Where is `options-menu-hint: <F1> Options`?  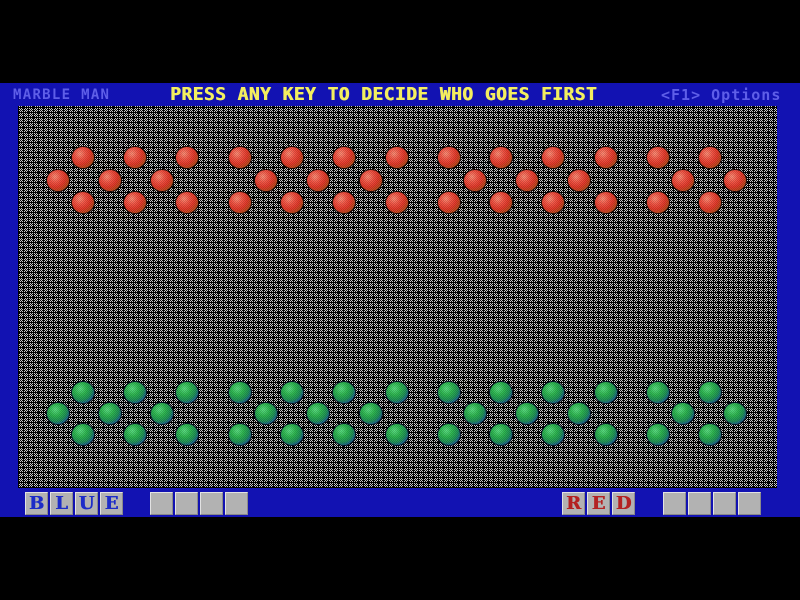
options-menu-hint: <F1> Options is located at coordinates (721, 95).